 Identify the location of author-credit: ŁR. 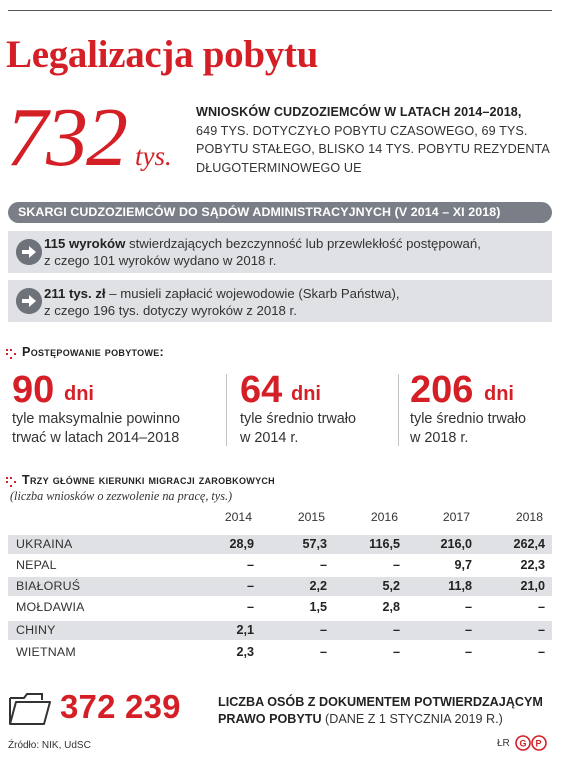
(503, 743).